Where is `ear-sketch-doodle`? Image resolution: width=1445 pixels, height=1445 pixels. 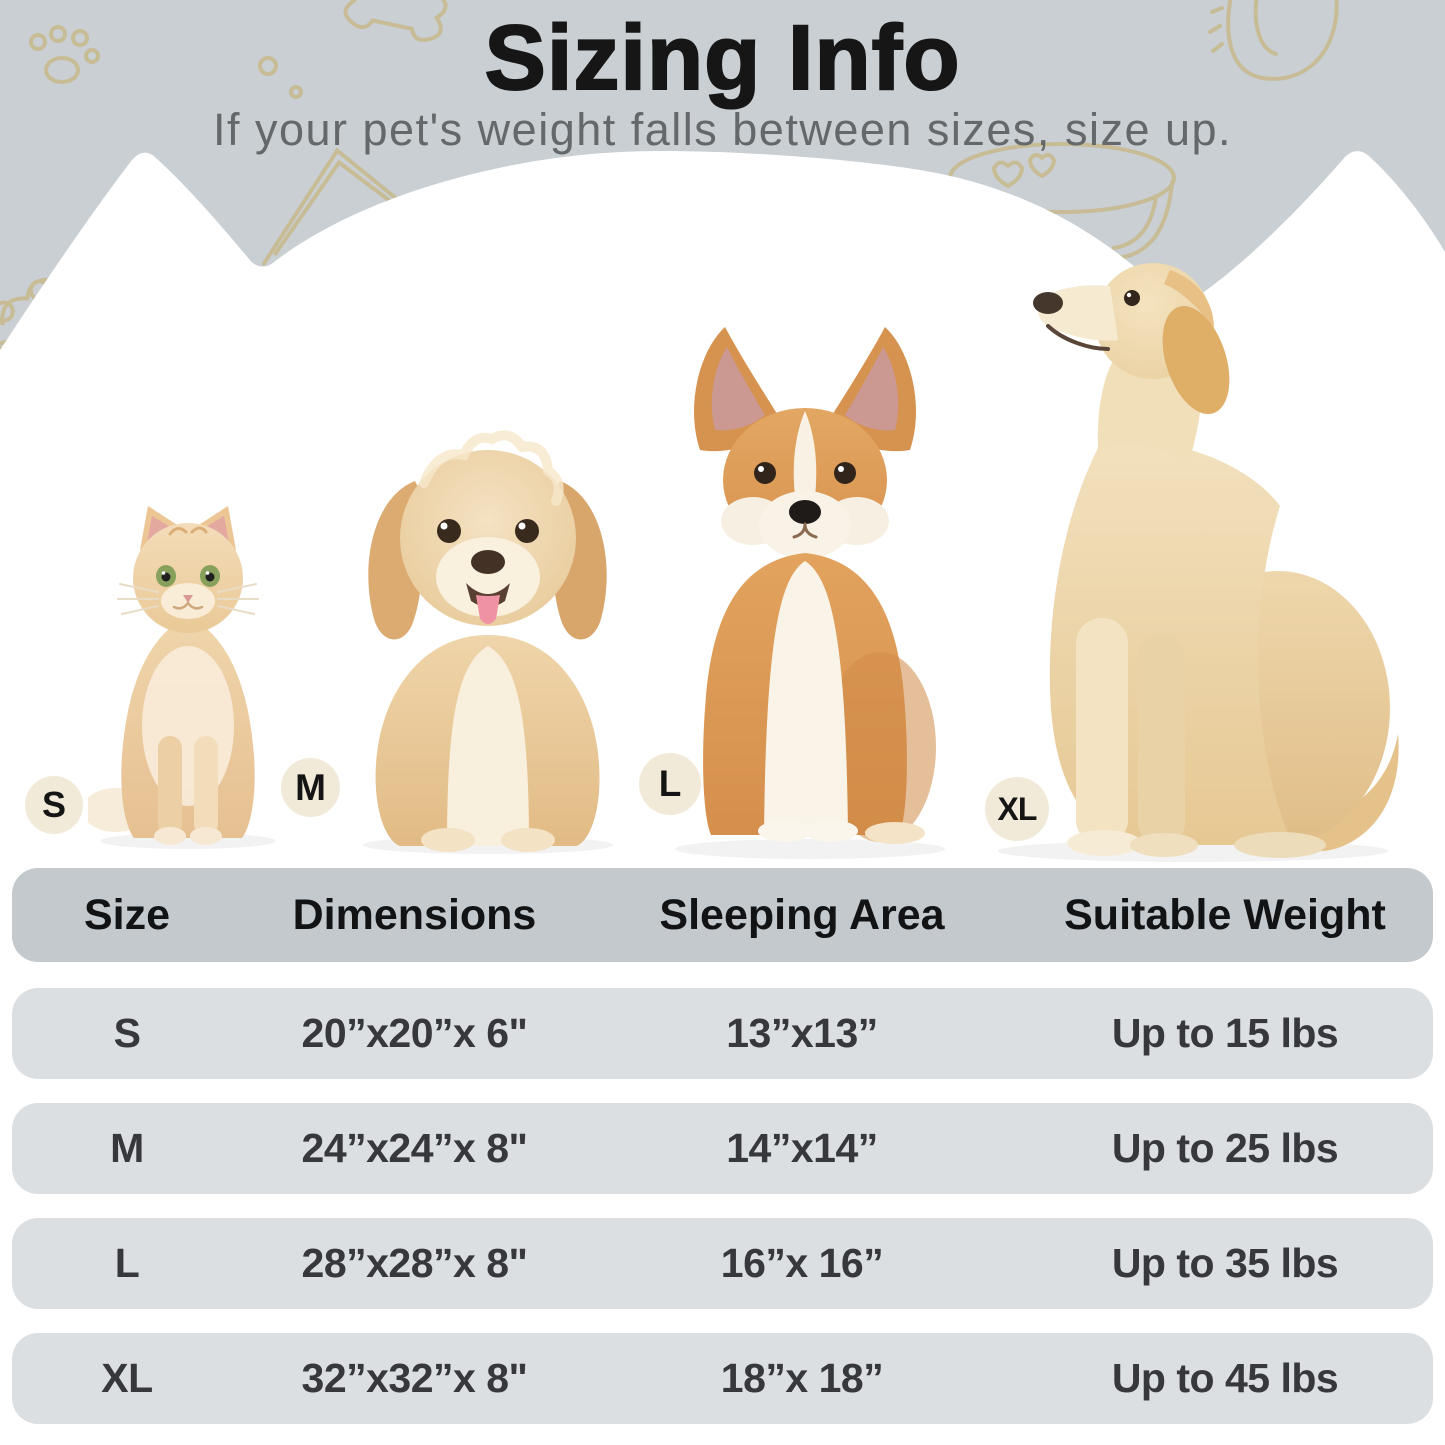
ear-sketch-doodle is located at coordinates (1273, 40).